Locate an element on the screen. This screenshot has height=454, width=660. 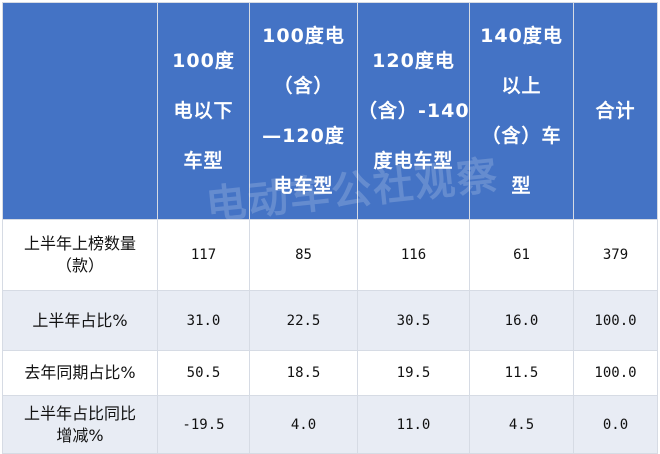
table-row: 上半年占比% 31.0 22.5 30.5 16.0 100.0 is located at coordinates (330, 320).